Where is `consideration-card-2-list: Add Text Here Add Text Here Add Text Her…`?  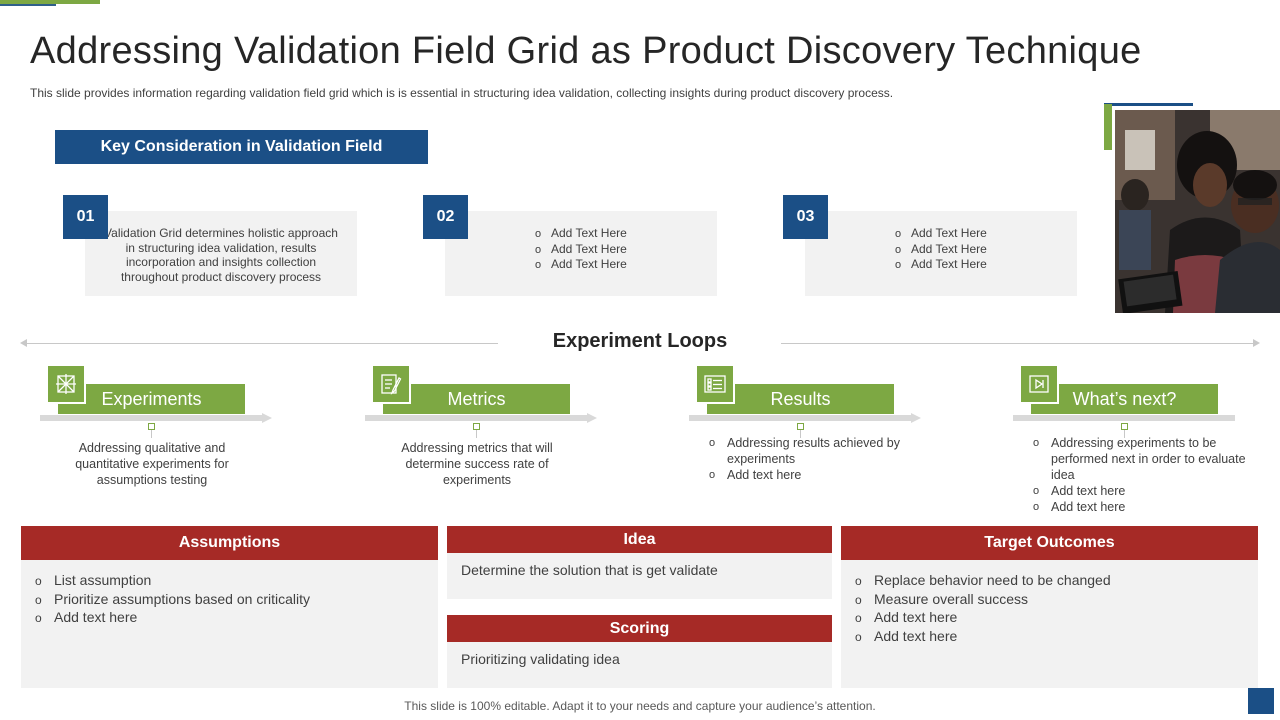 consideration-card-2-list: Add Text Here Add Text Here Add Text Her… is located at coordinates (581, 249).